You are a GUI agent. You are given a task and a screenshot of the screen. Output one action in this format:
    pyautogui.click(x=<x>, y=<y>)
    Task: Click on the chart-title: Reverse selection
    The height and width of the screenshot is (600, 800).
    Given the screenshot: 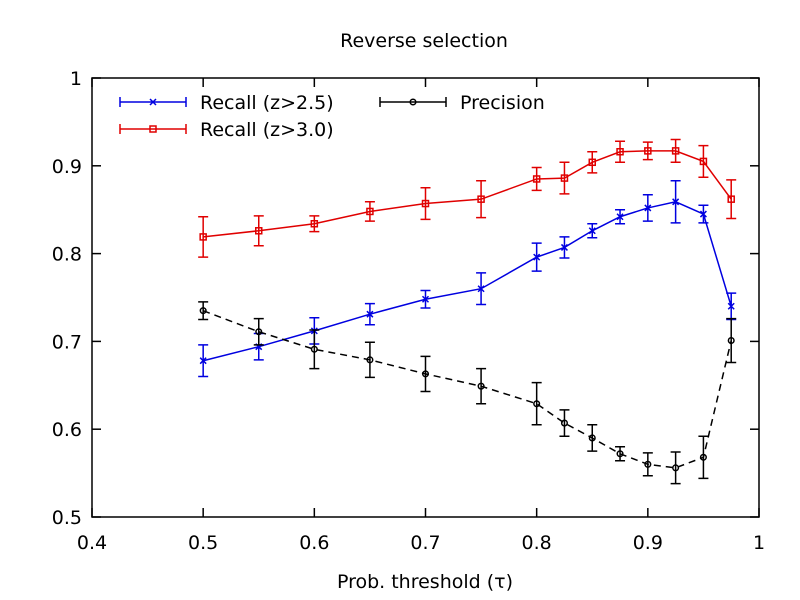 What is the action you would take?
    pyautogui.click(x=424, y=41)
    